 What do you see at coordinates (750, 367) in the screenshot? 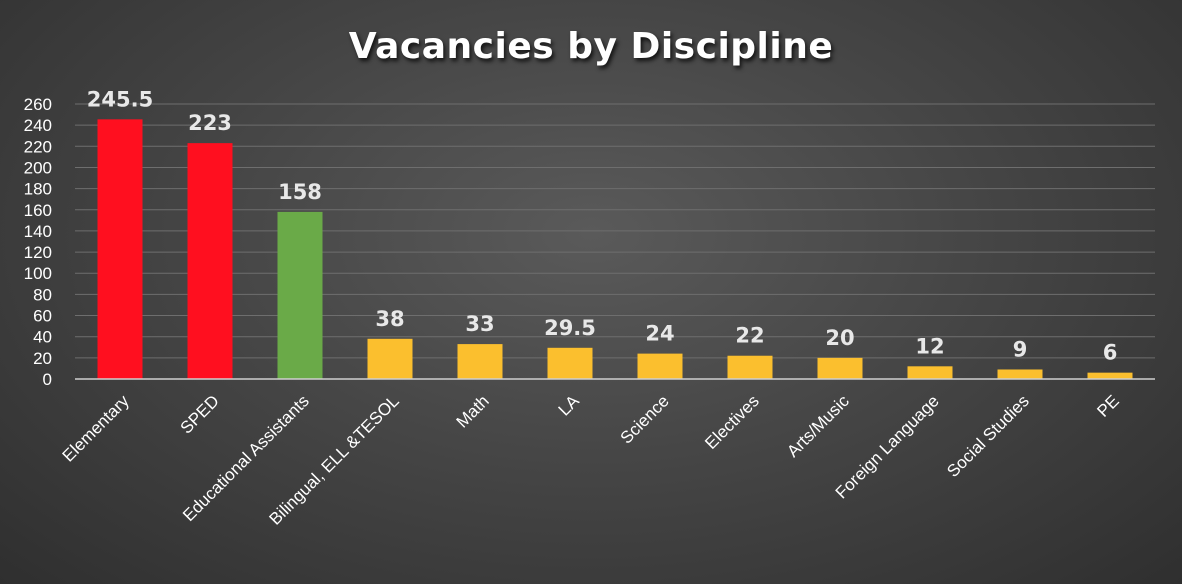
I see `bar-electives` at bounding box center [750, 367].